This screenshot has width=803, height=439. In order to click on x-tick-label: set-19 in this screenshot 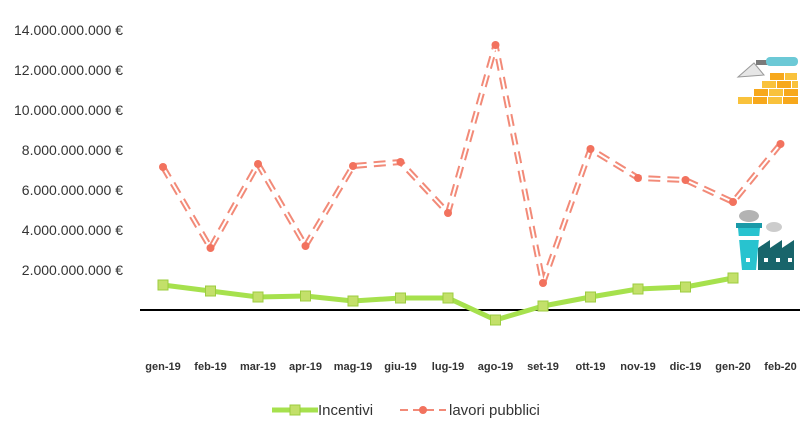, I will do `click(543, 367)`.